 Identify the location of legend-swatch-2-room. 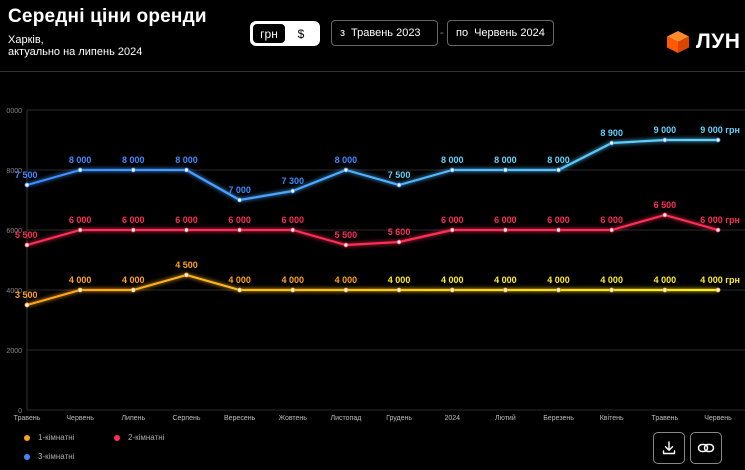
(117, 437).